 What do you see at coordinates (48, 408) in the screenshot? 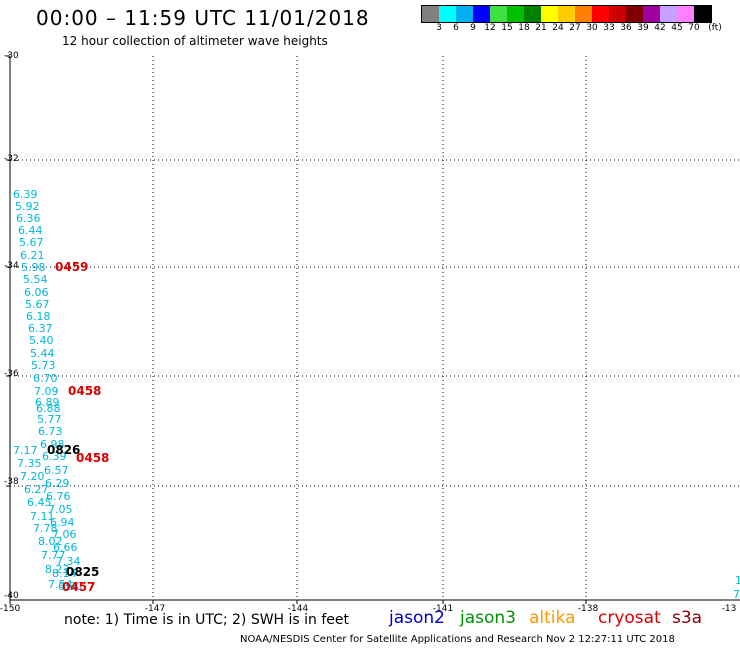
I see `swh-value: 6.88` at bounding box center [48, 408].